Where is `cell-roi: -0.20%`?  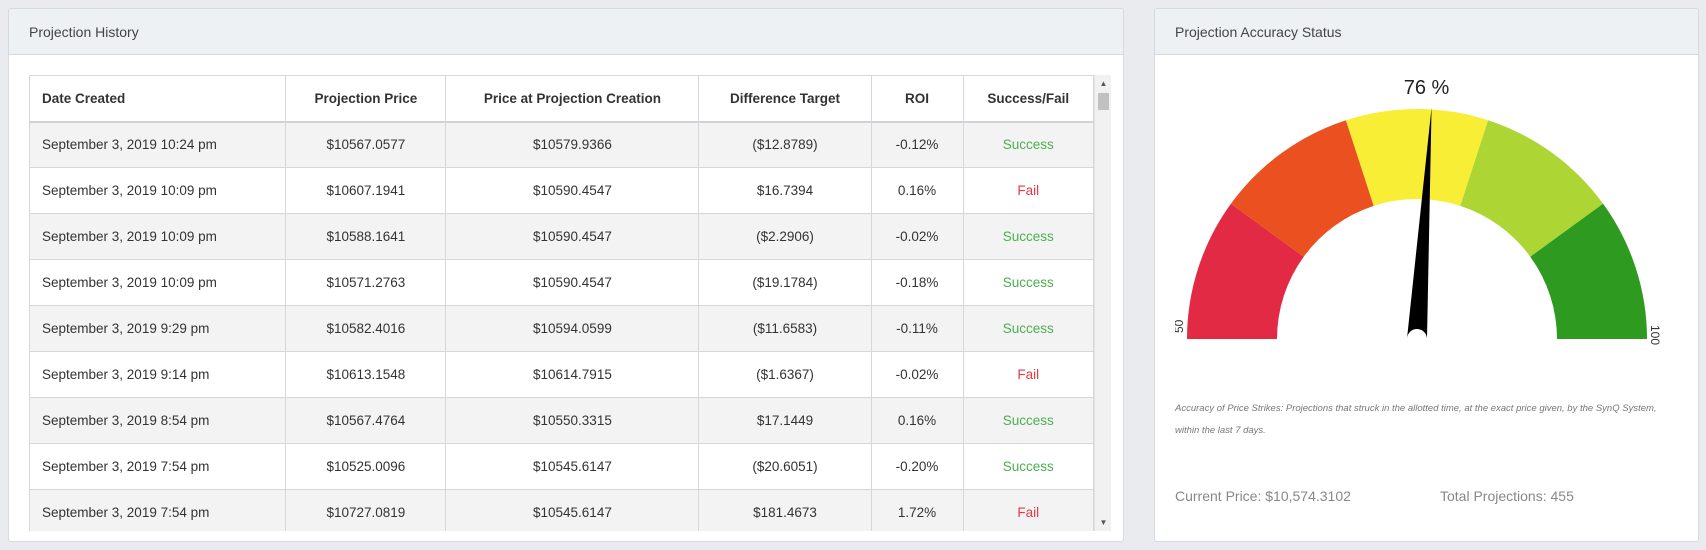 cell-roi: -0.20% is located at coordinates (917, 466).